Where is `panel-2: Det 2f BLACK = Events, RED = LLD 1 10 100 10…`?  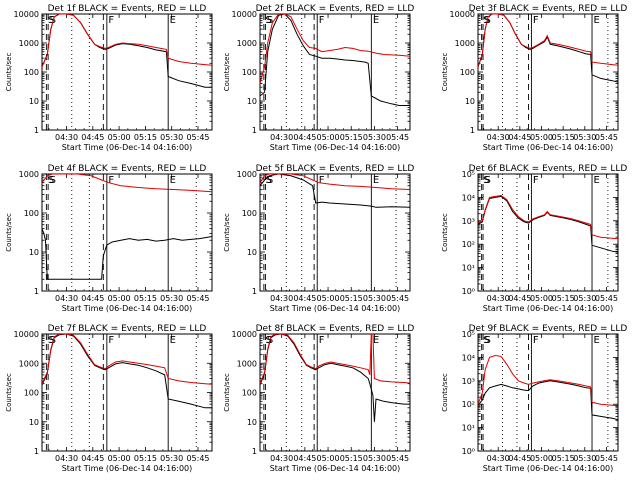 panel-2: Det 2f BLACK = Events, RED = LLD 1 10 100 10… is located at coordinates (318, 78).